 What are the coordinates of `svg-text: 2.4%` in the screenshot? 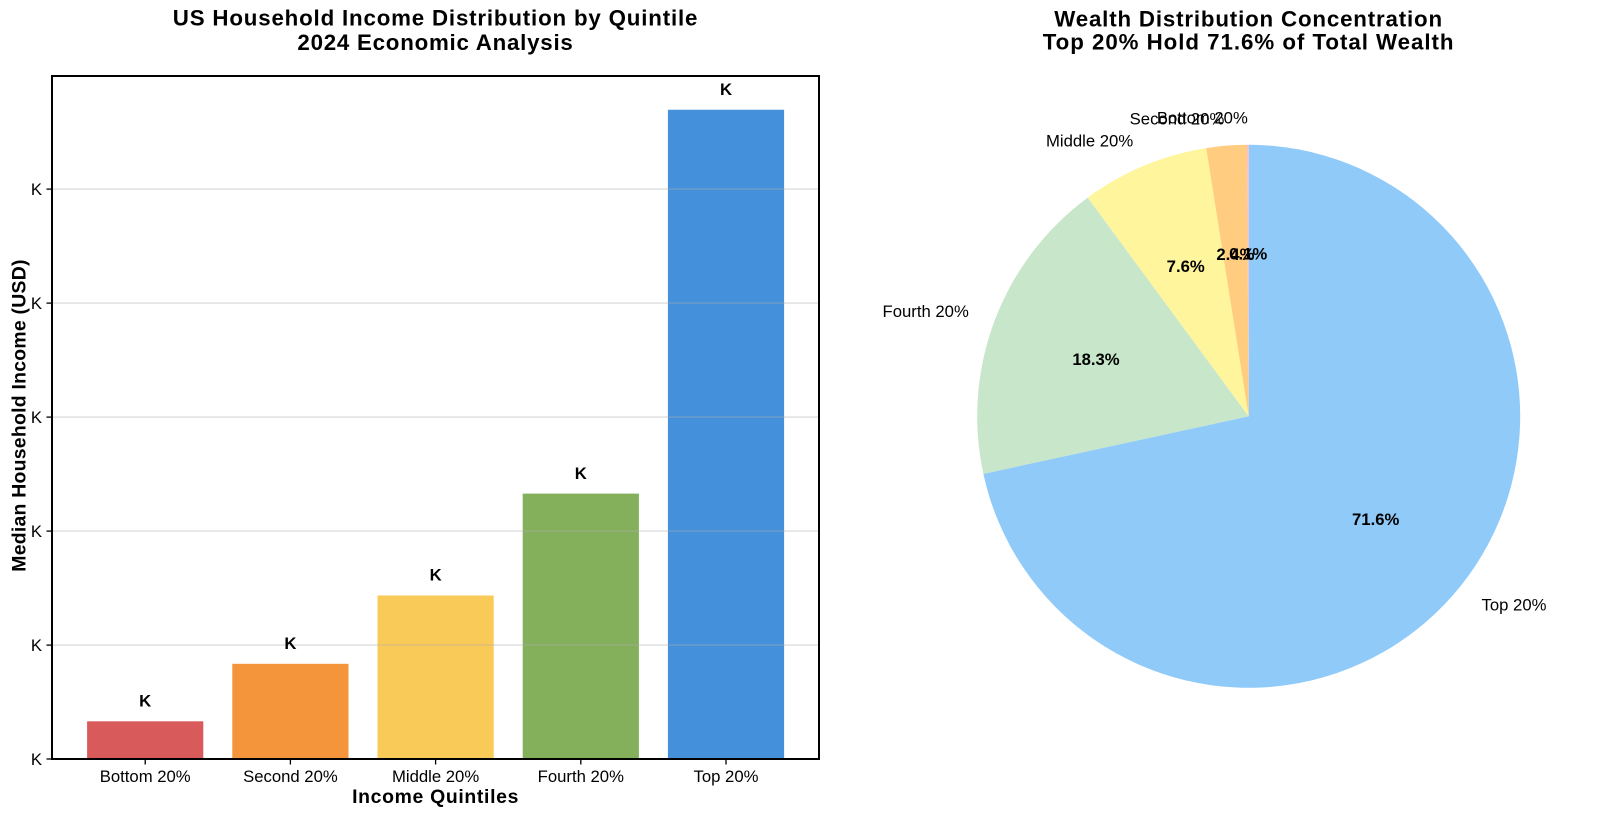 It's located at (1235, 254).